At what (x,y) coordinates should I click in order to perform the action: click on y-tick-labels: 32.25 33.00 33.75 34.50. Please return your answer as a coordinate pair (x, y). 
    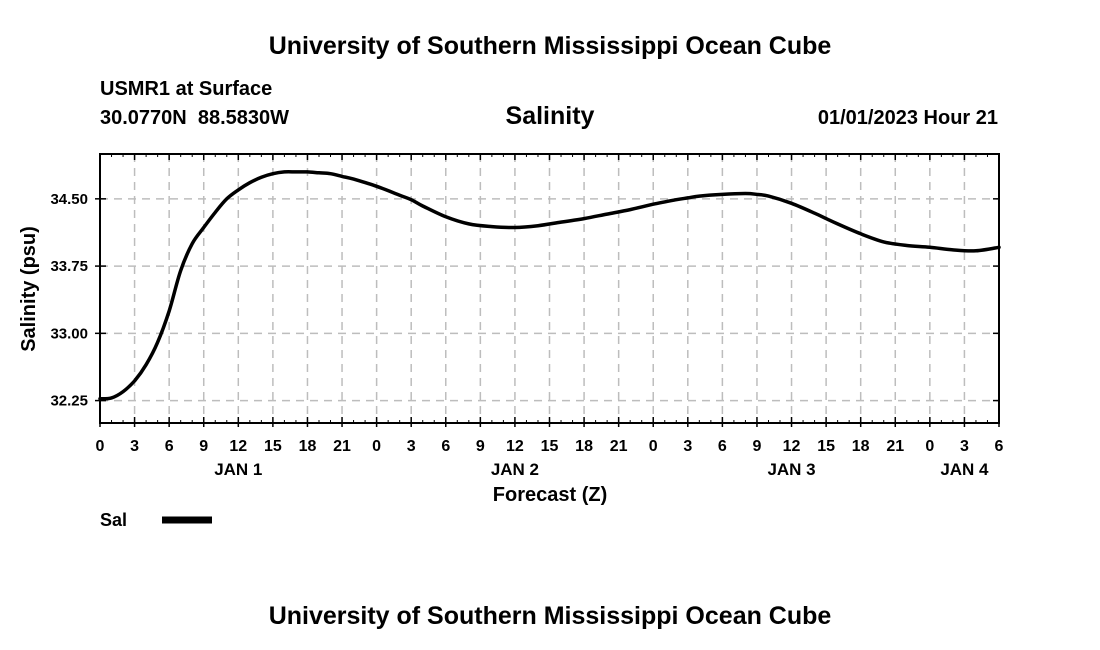
    Looking at the image, I should click on (69, 300).